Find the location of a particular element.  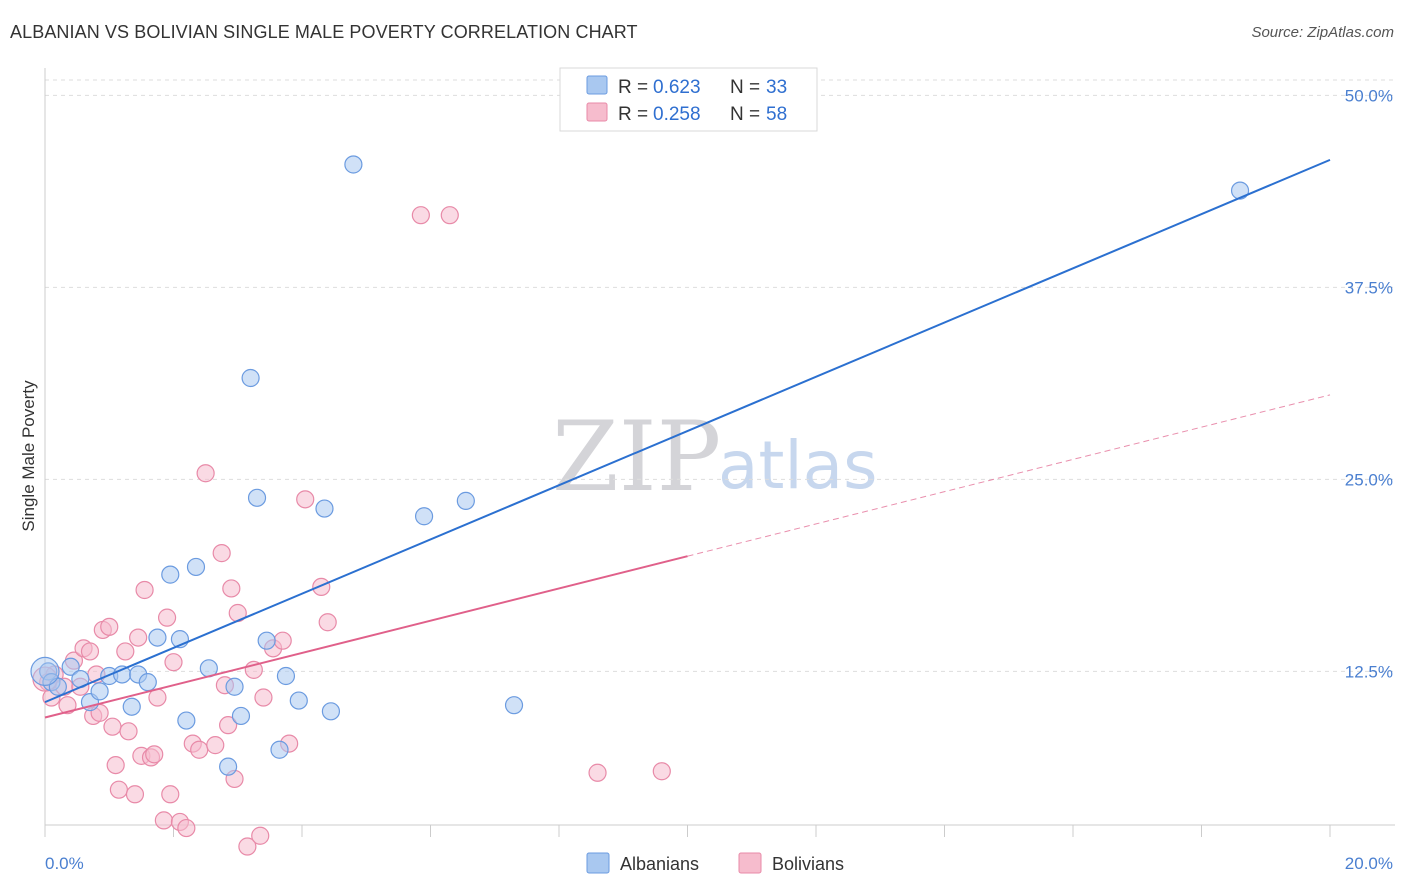

bottom-legend-swatch-bolivians is located at coordinates (750, 863).